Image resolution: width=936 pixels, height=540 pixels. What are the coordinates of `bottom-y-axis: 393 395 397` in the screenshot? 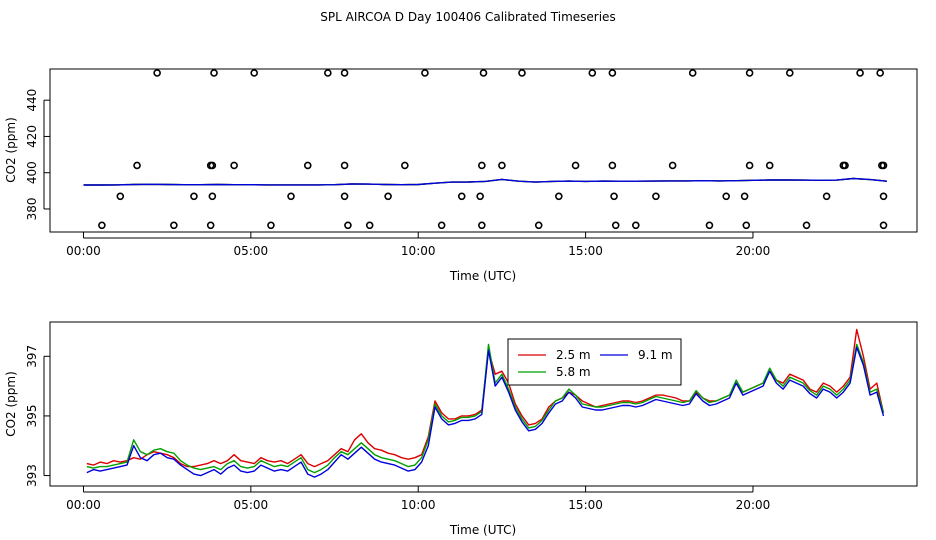 It's located at (37, 416).